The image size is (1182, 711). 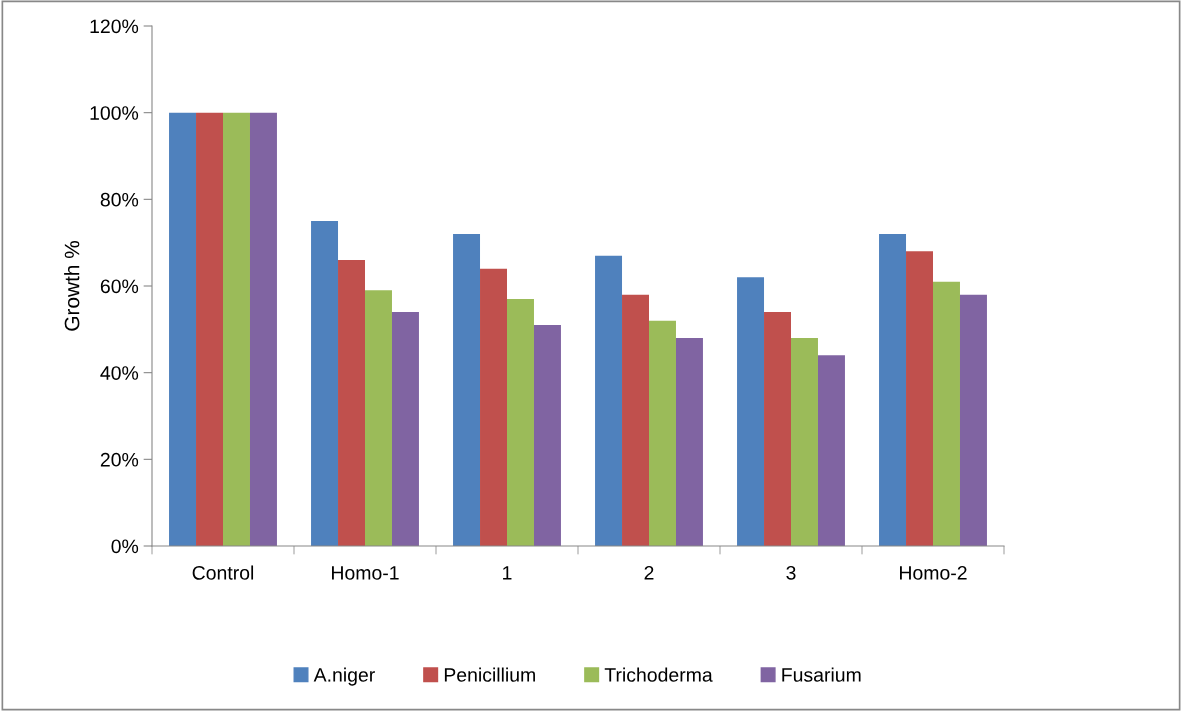 I want to click on x-tick-label: 1, so click(x=507, y=573).